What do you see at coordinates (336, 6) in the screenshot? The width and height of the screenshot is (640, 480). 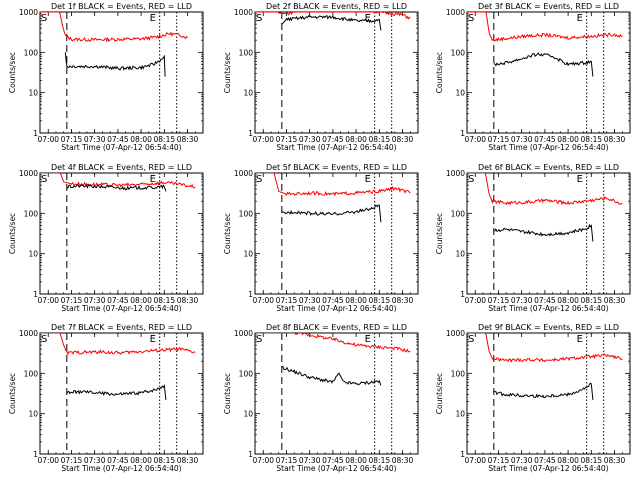 I see `panel-title: Det 2f BLACK = Events, RED = LLD` at bounding box center [336, 6].